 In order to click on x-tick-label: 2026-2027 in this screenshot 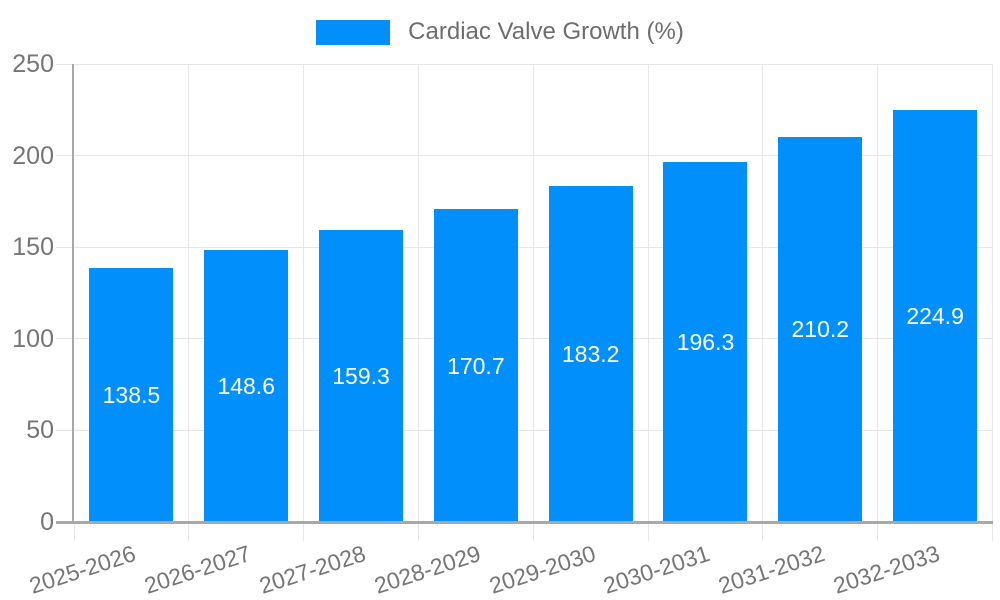, I will do `click(197, 569)`.